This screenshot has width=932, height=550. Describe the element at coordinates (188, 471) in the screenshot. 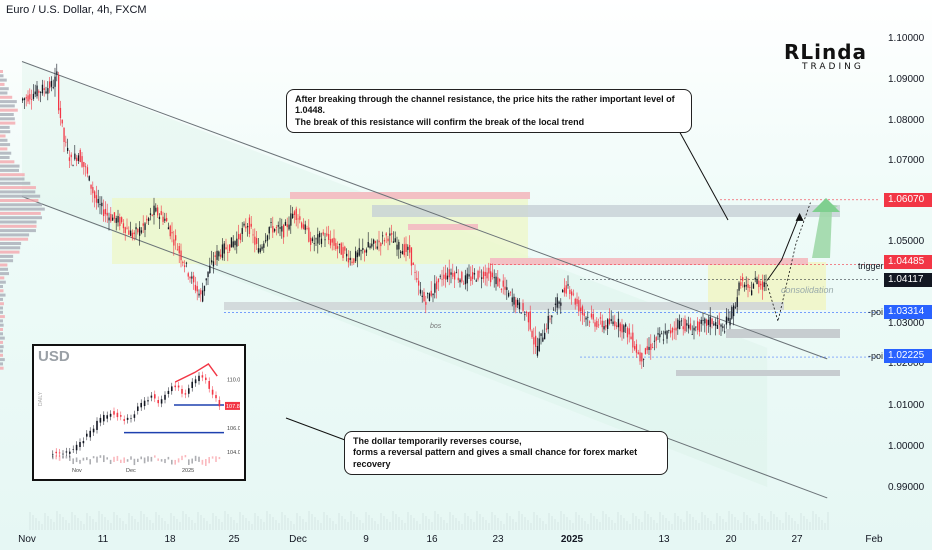

I see `inset-x-tick: 2025` at that location.